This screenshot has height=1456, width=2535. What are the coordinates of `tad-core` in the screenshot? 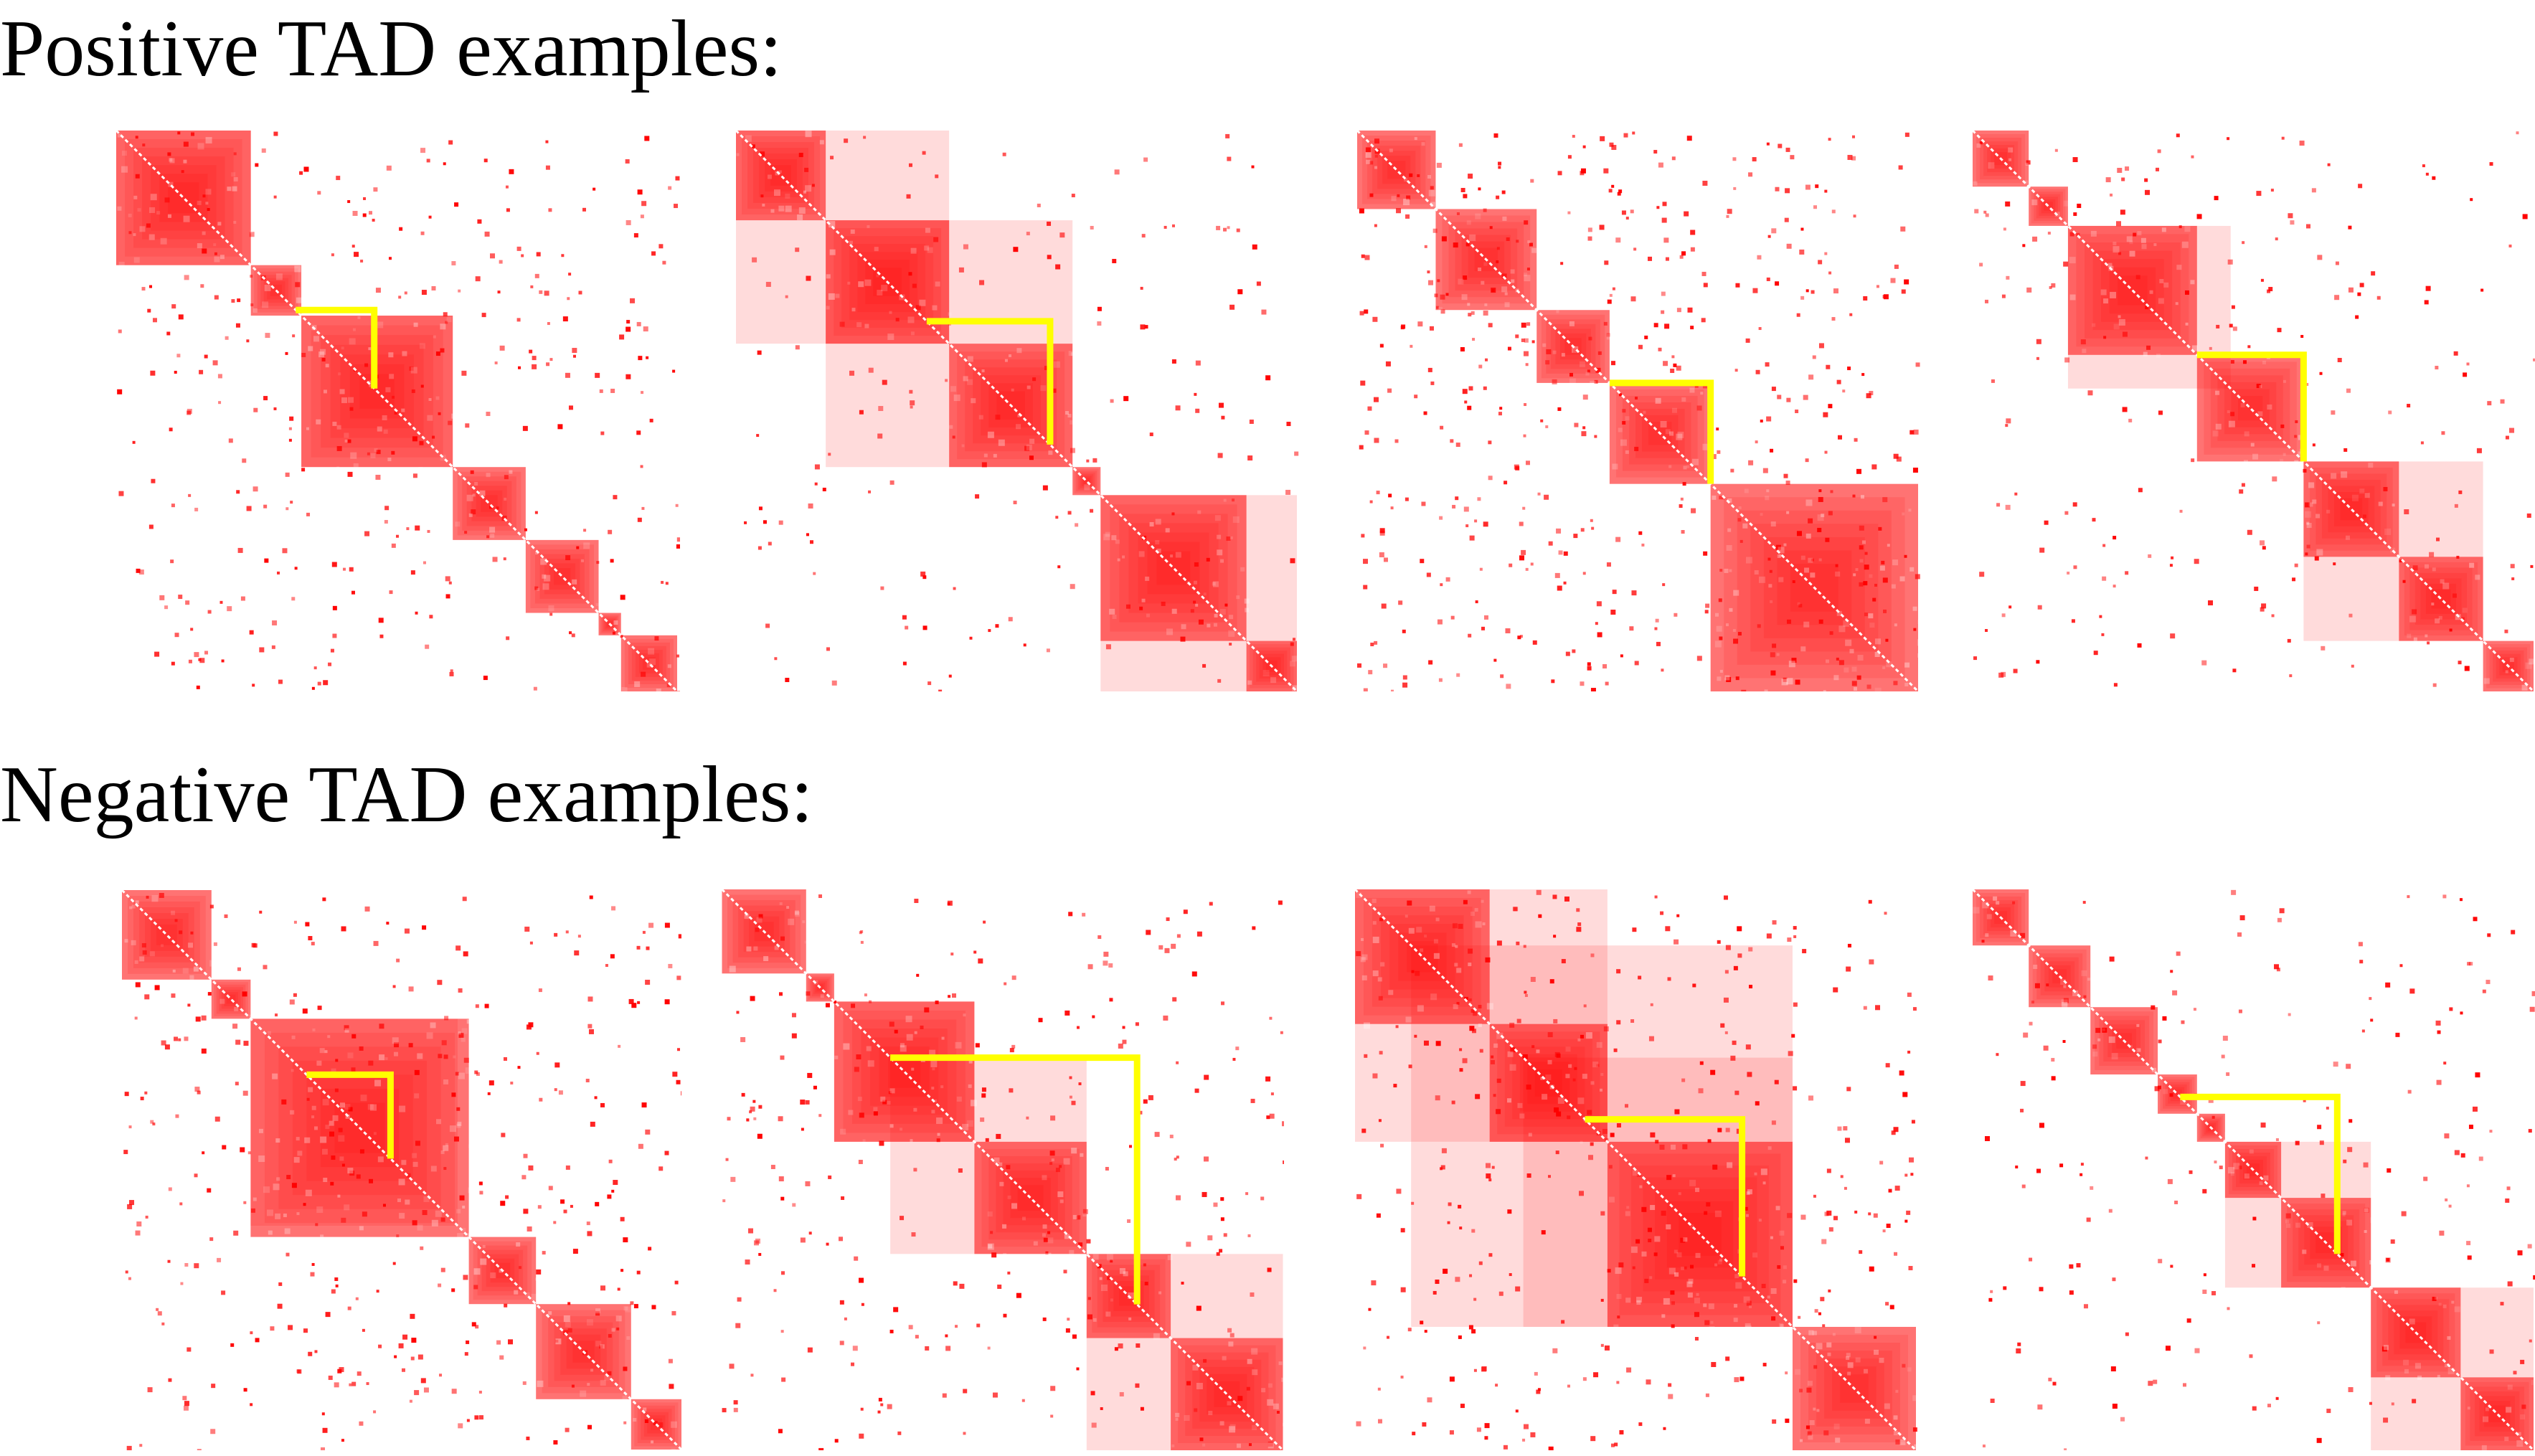 It's located at (1227, 1394).